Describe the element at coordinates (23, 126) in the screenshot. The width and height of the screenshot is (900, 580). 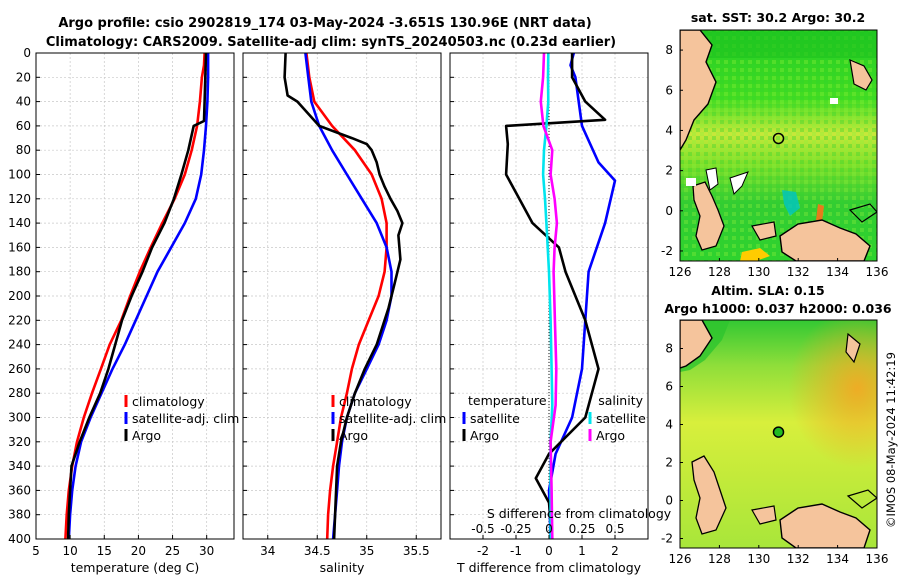
I see `y-tick-label: 60` at that location.